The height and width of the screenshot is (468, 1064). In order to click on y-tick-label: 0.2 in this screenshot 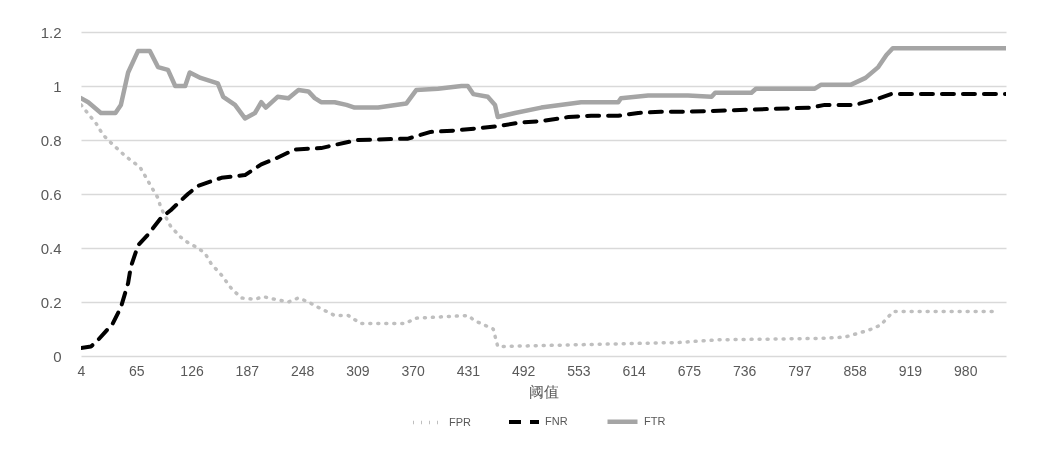, I will do `click(51, 302)`.